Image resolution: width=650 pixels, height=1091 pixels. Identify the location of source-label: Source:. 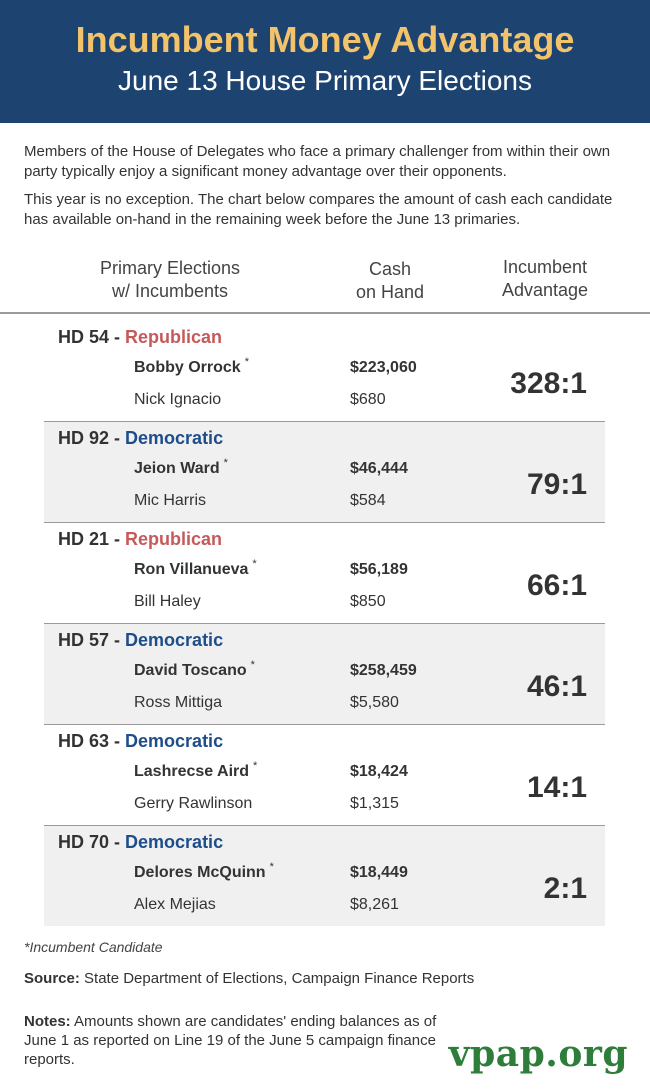
(52, 978).